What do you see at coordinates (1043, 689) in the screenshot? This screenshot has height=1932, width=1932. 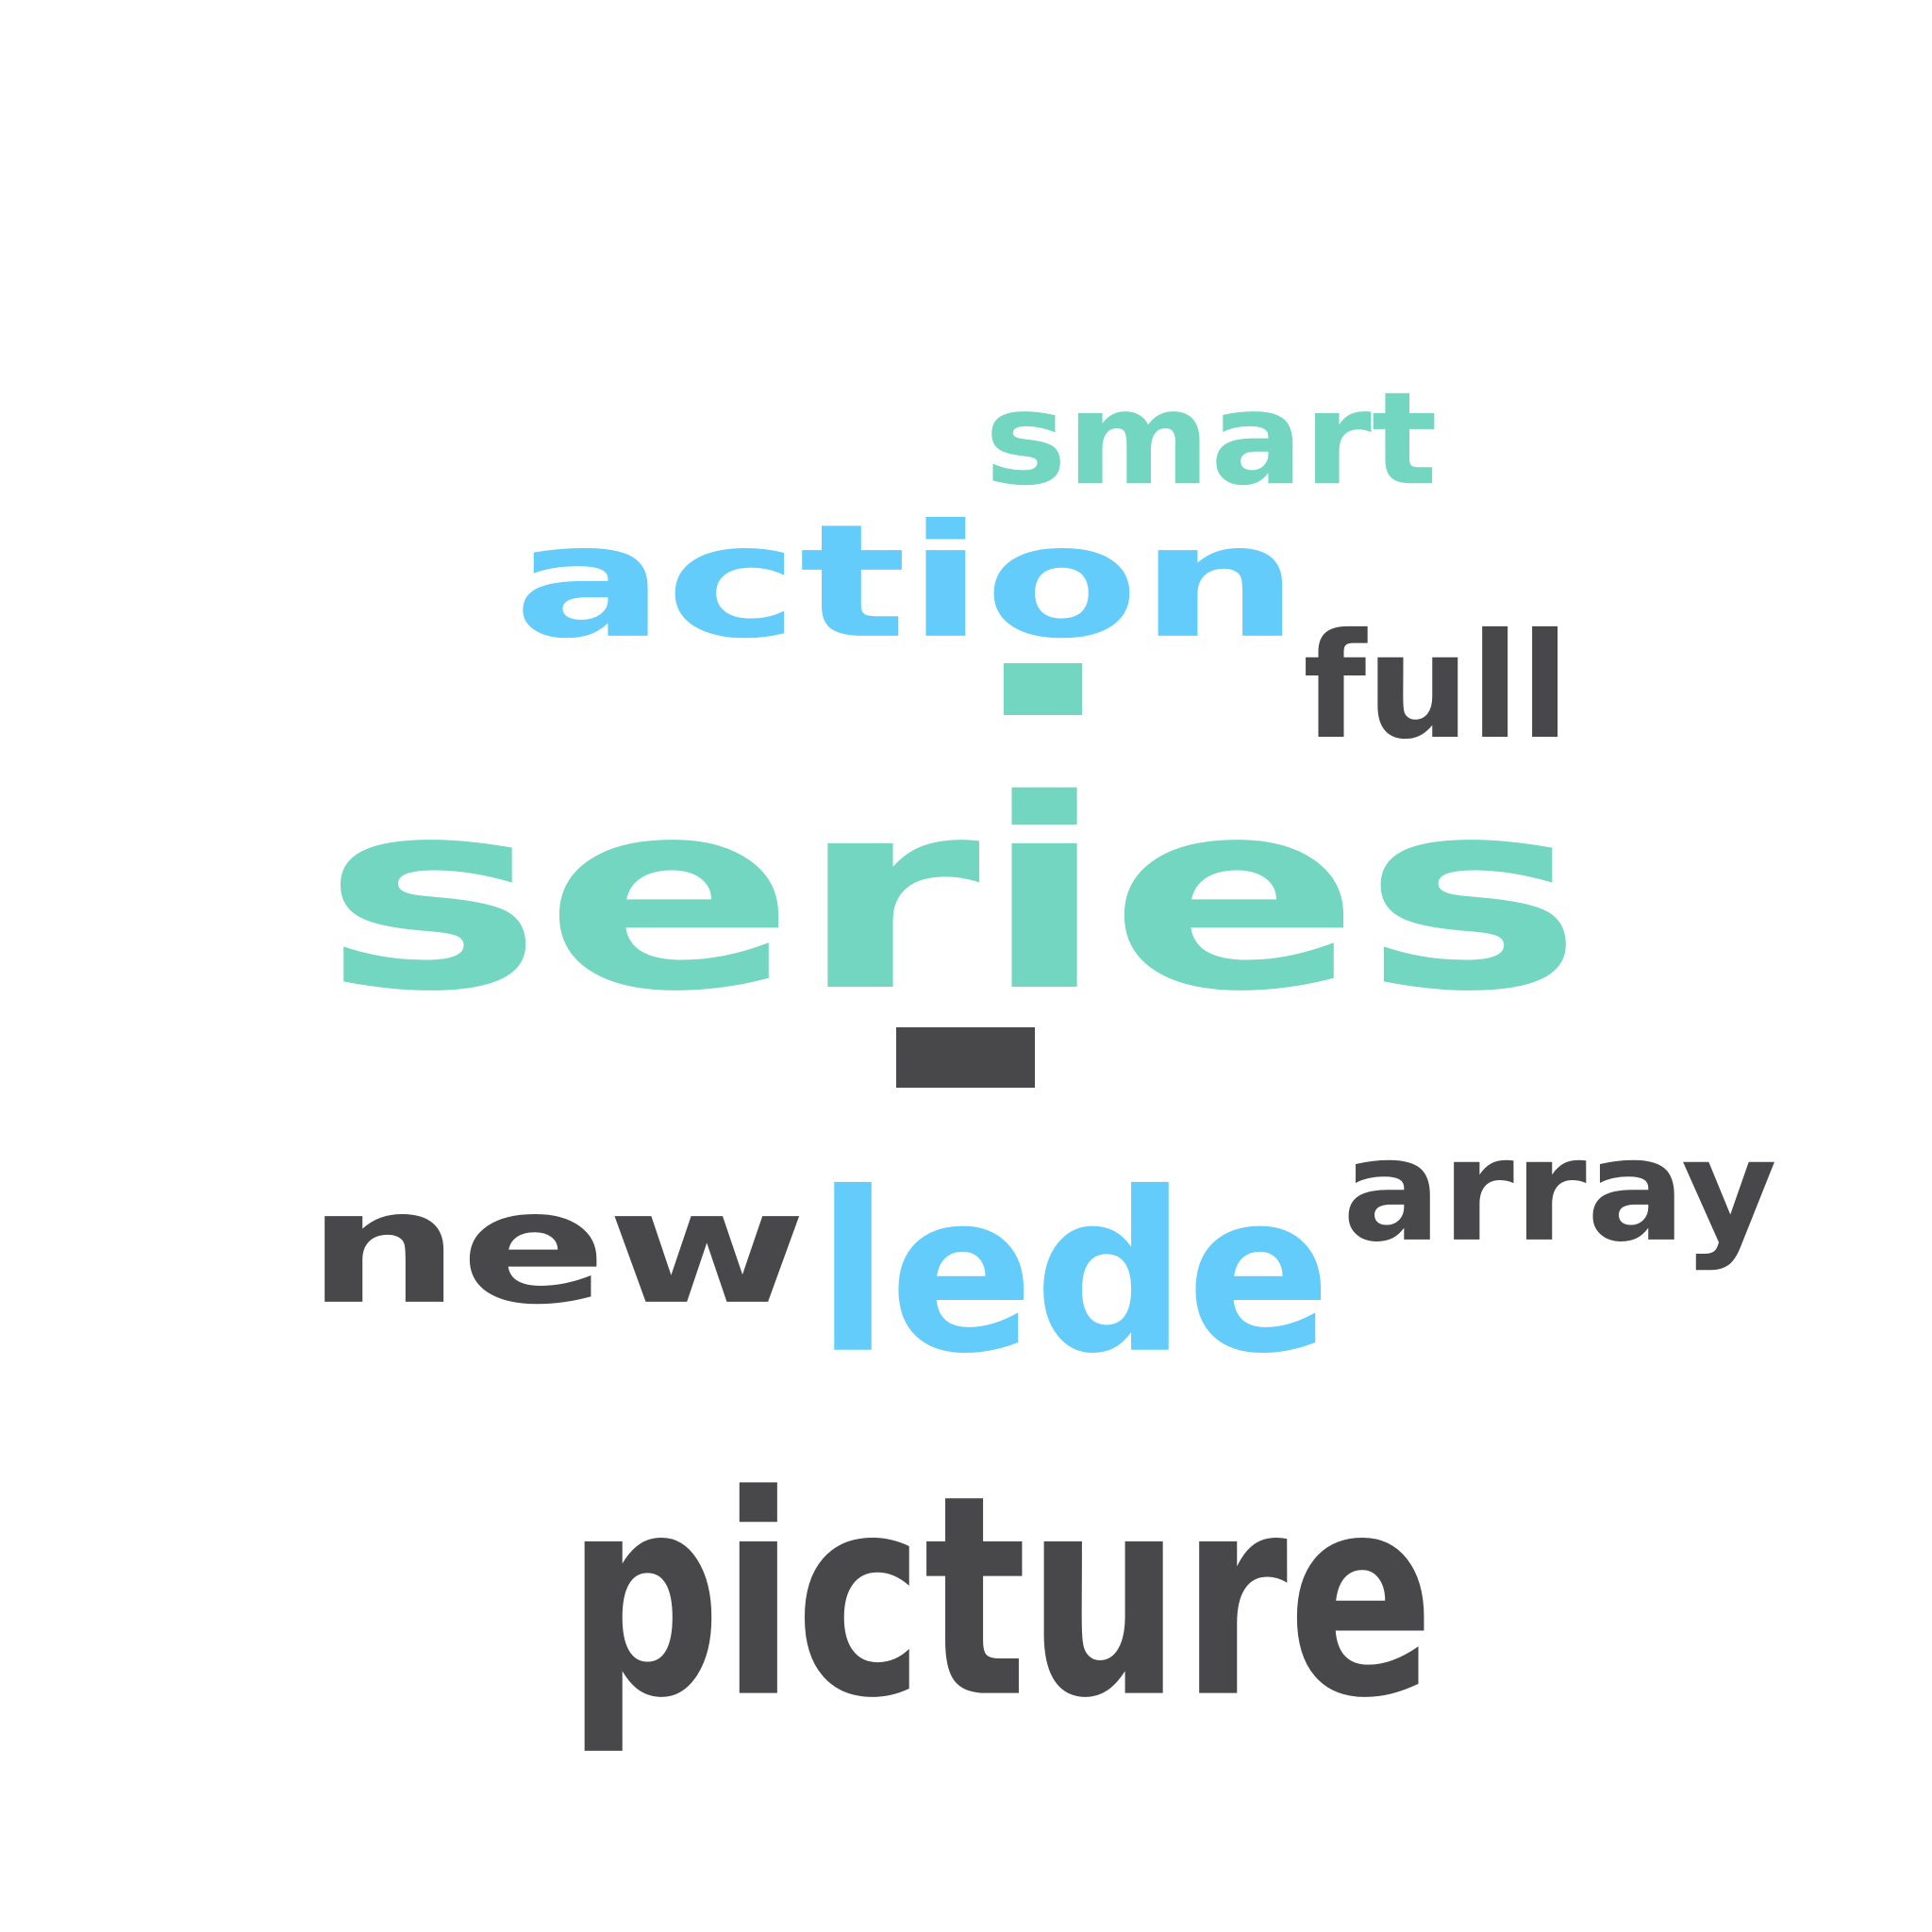 I see `teal-bar-mark` at bounding box center [1043, 689].